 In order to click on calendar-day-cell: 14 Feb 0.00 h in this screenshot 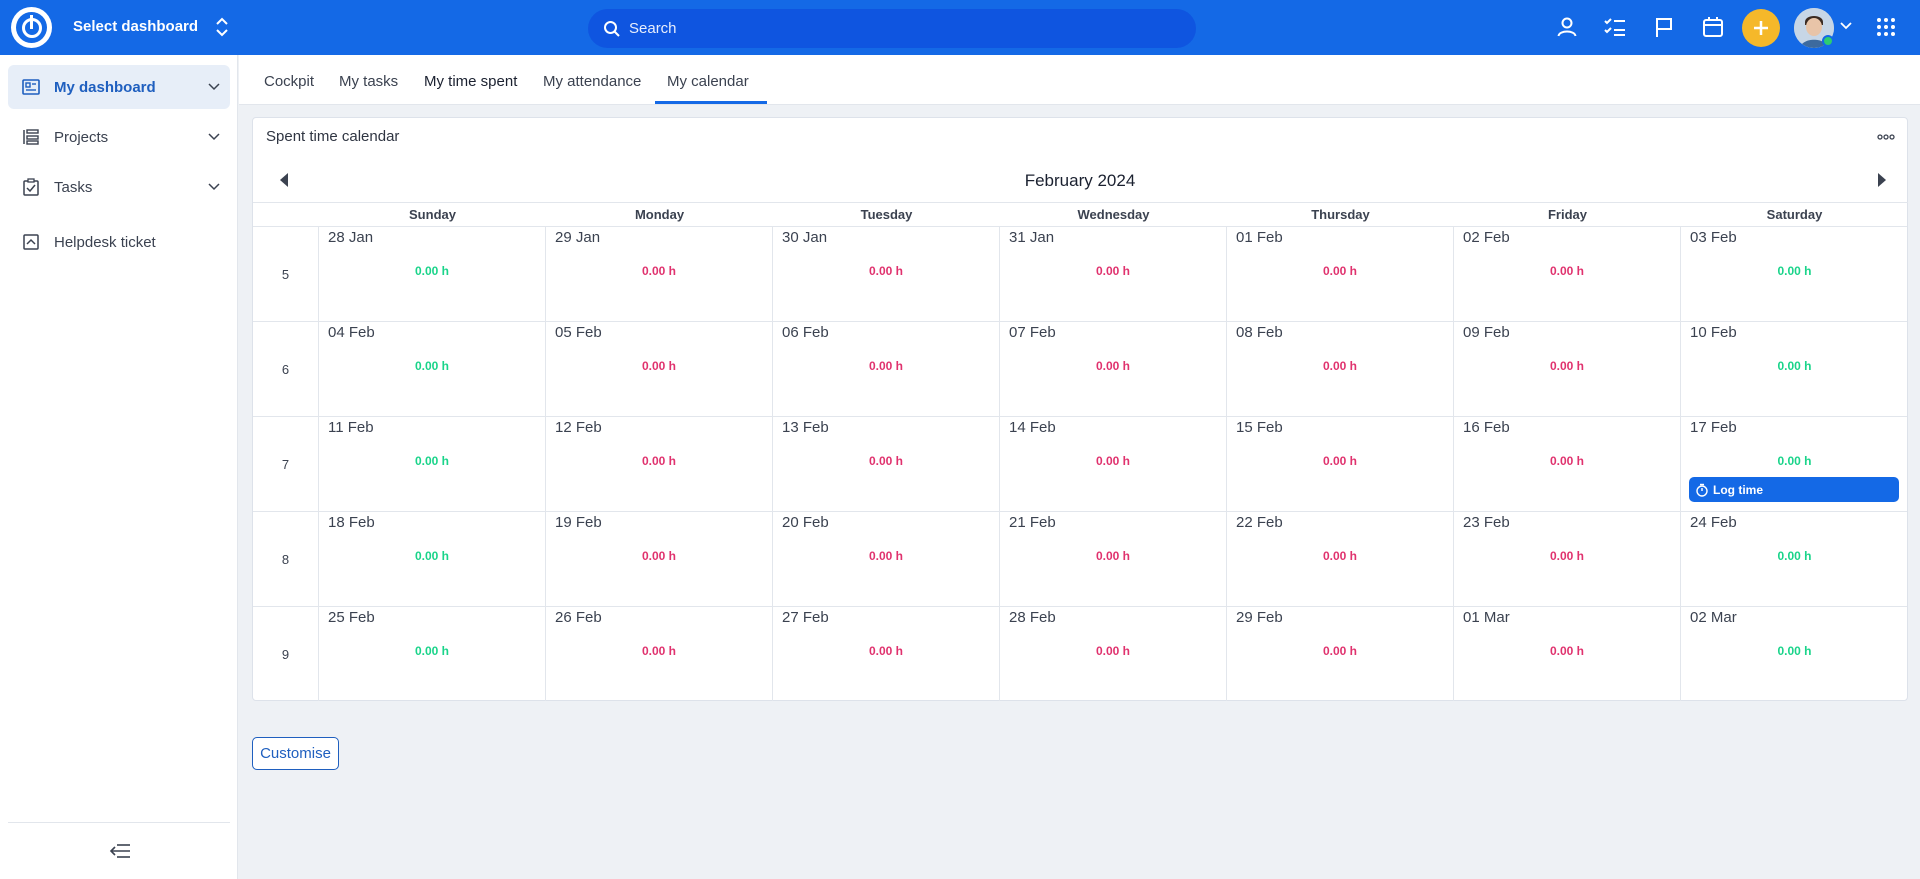, I will do `click(1113, 464)`.